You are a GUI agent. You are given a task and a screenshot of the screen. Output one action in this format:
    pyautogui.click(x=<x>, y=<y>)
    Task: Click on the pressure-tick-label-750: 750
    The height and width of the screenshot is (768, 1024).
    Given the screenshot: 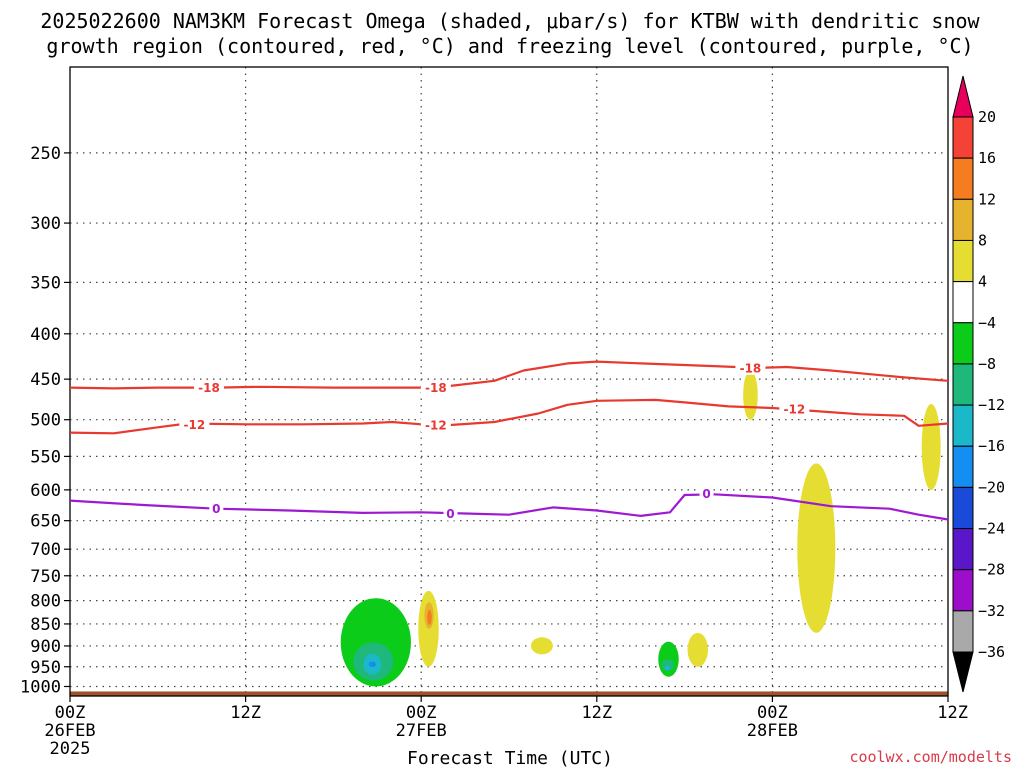 What is the action you would take?
    pyautogui.click(x=45, y=577)
    